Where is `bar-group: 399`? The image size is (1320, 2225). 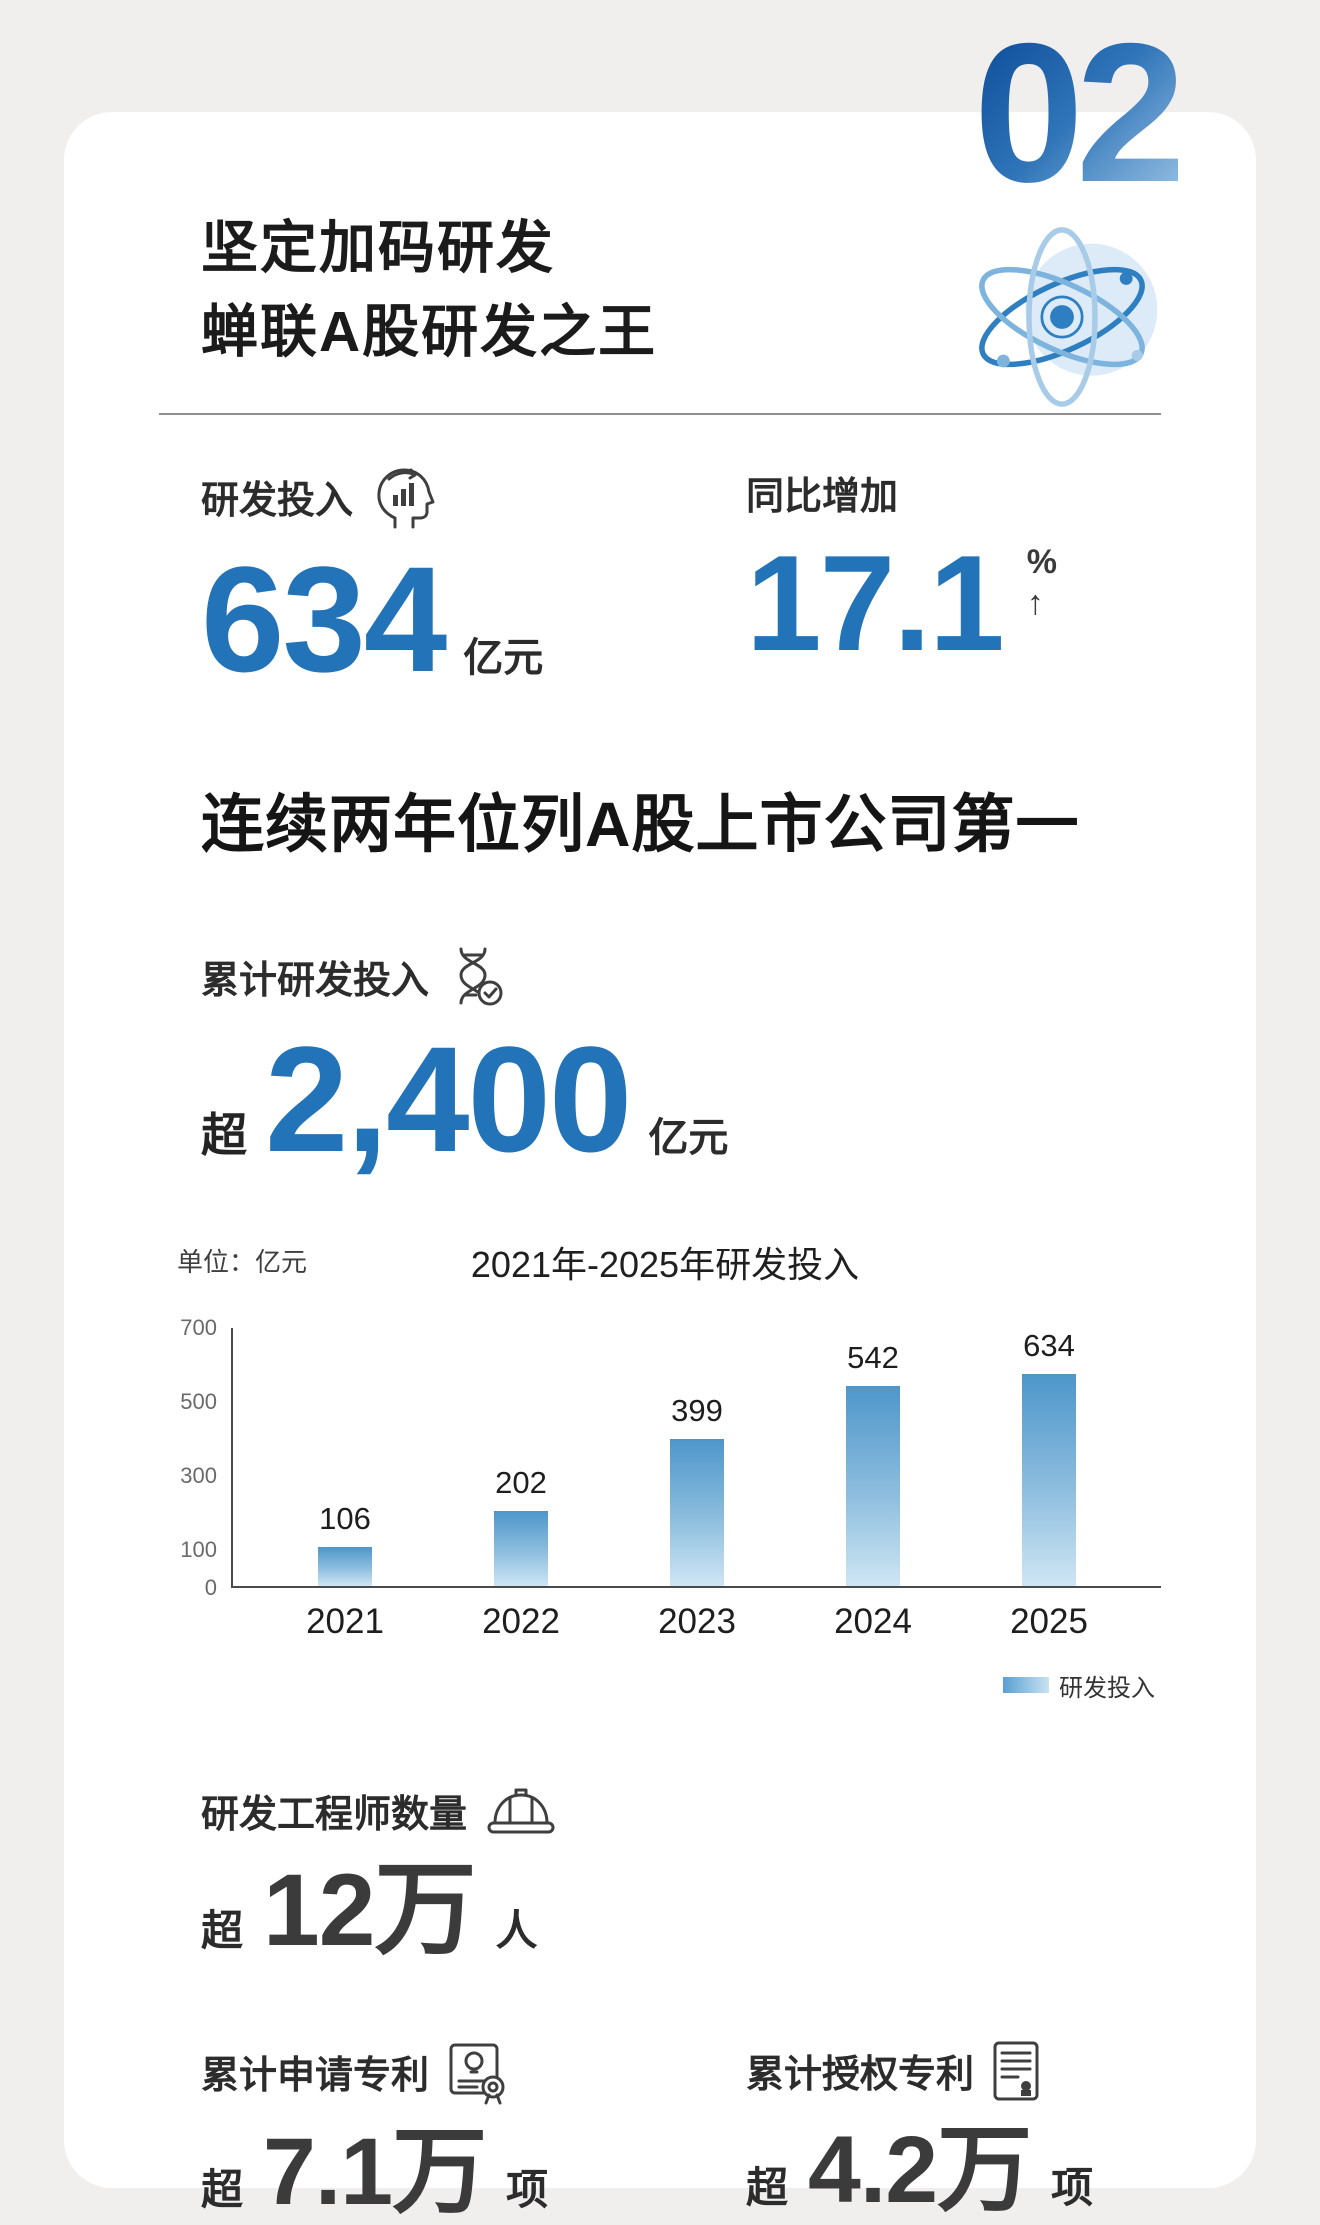
bar-group: 399 is located at coordinates (697, 1457).